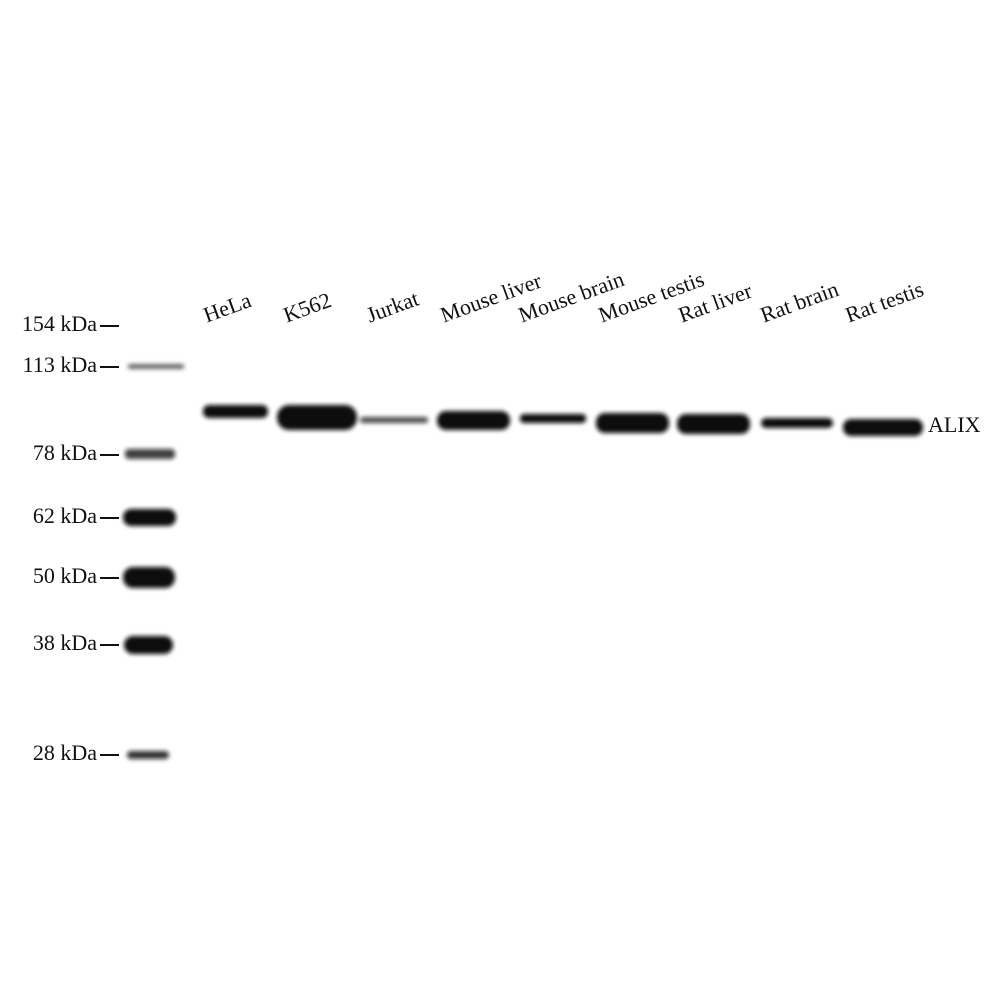 Image resolution: width=1000 pixels, height=1000 pixels. I want to click on marker-label: 50 kDa, so click(65, 575).